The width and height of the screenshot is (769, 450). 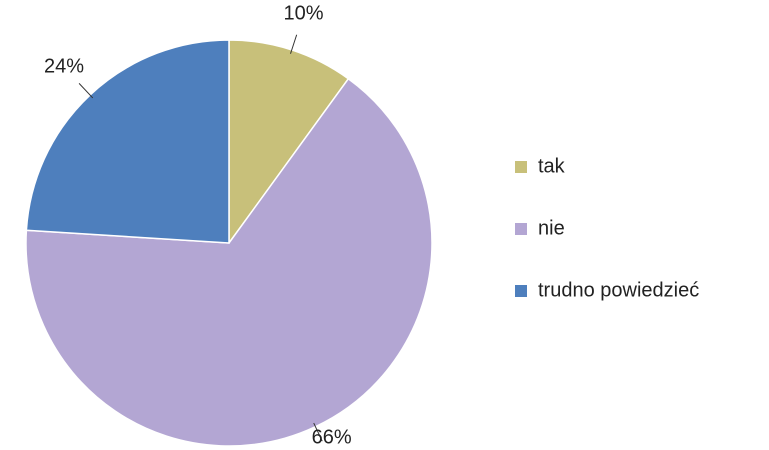 I want to click on legend-label: nie, so click(x=551, y=228).